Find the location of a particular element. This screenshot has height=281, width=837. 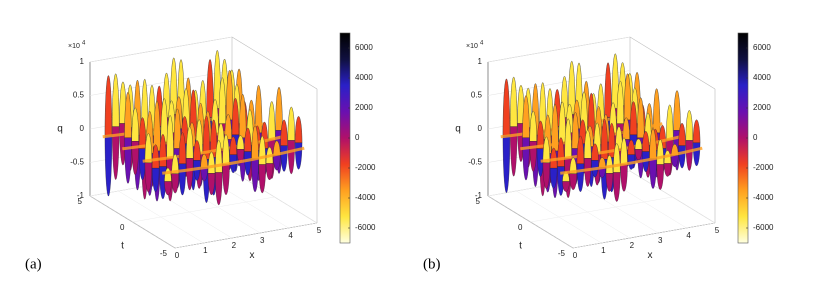

y-tick-label: -5 is located at coordinates (562, 253).